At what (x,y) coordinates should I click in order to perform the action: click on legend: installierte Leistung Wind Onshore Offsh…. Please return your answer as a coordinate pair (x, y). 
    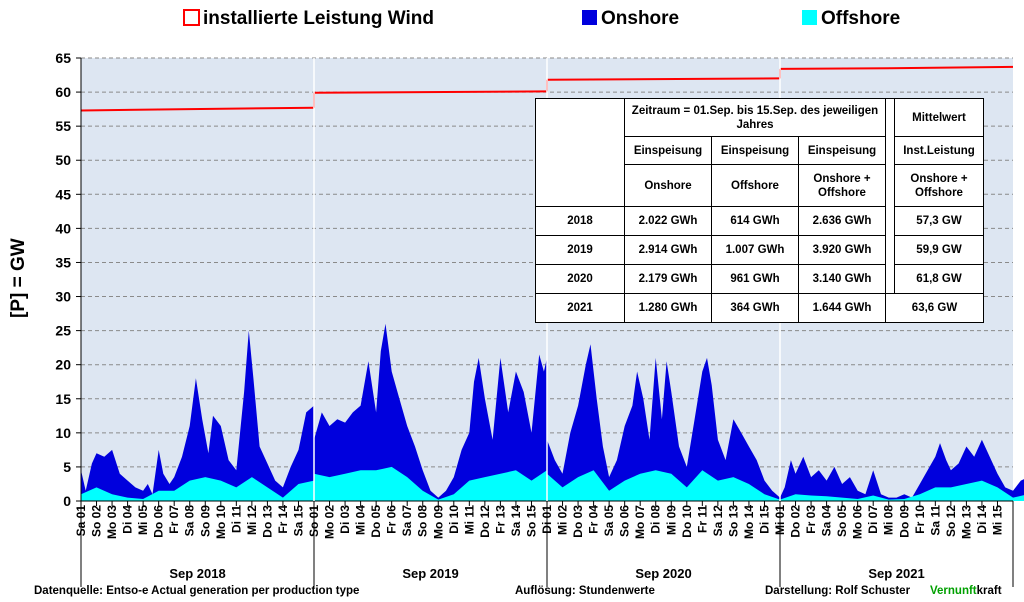
    Looking at the image, I should click on (541, 18).